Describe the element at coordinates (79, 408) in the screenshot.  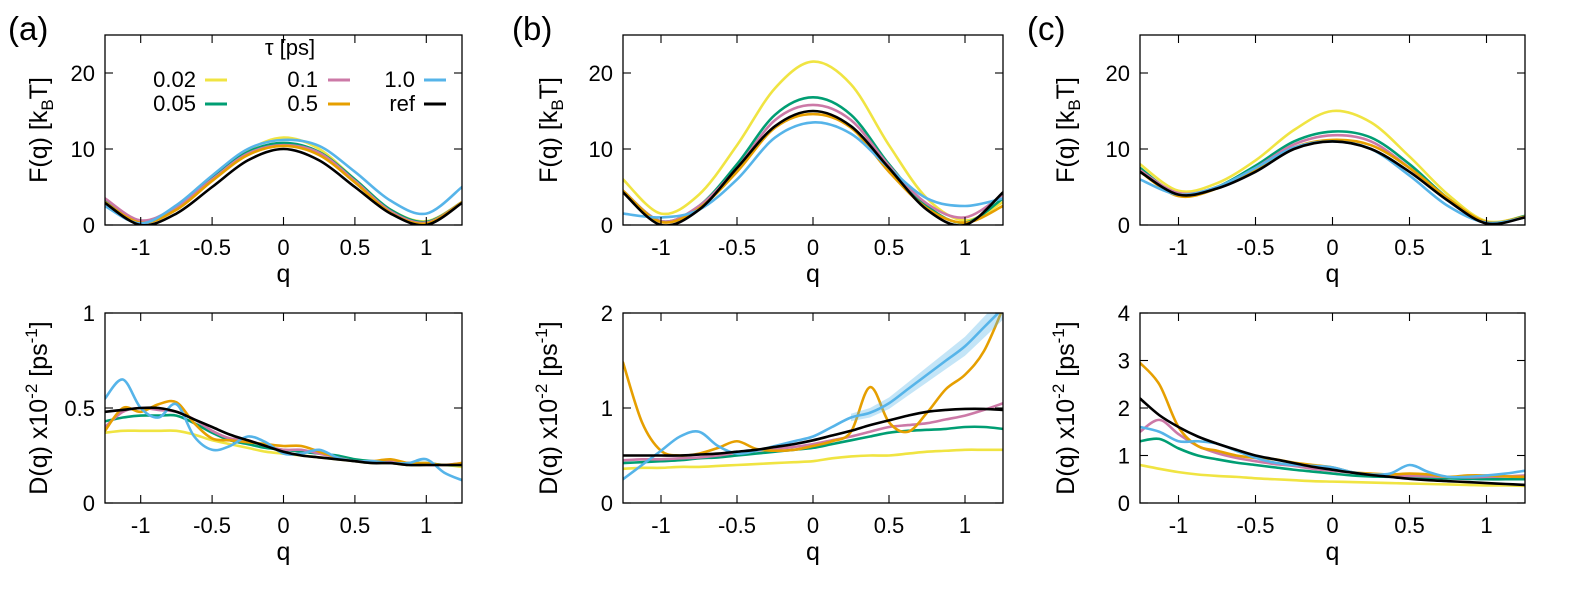
I see `y-tick-label: 0.5` at that location.